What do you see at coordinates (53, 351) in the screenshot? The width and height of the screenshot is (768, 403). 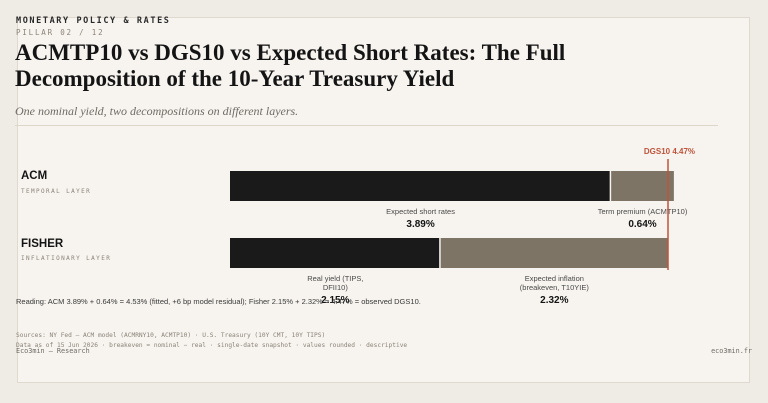 I see `footer-brand: Eco3min — Research` at bounding box center [53, 351].